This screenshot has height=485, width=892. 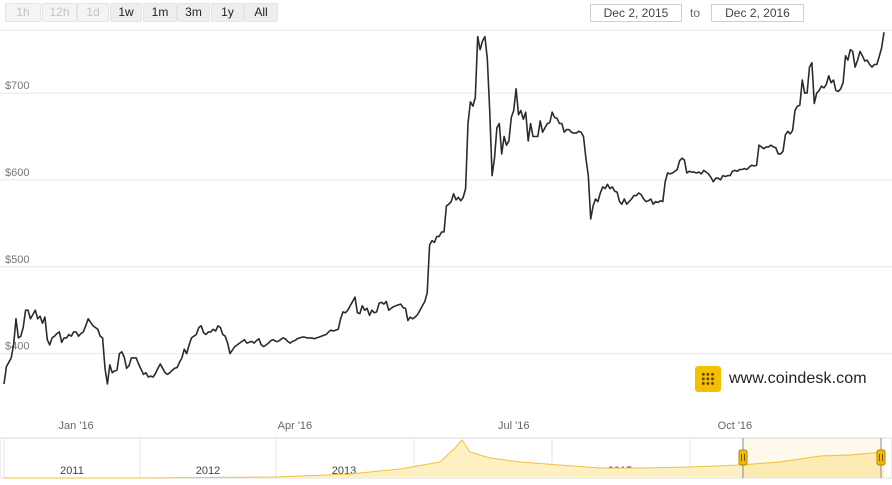 What do you see at coordinates (17, 216) in the screenshot?
I see `y-axis-labels: $400 $500 $600 $700` at bounding box center [17, 216].